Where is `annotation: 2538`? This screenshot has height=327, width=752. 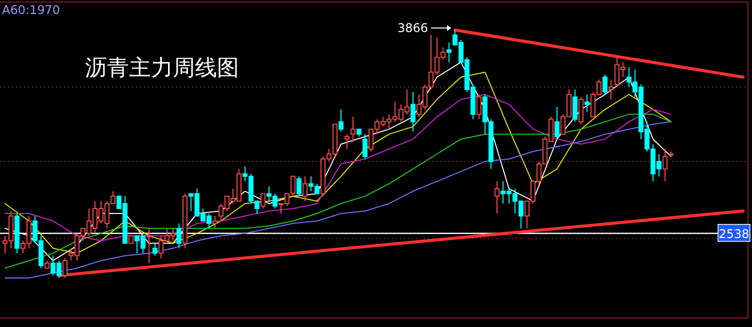
annotation: 2538 is located at coordinates (734, 233).